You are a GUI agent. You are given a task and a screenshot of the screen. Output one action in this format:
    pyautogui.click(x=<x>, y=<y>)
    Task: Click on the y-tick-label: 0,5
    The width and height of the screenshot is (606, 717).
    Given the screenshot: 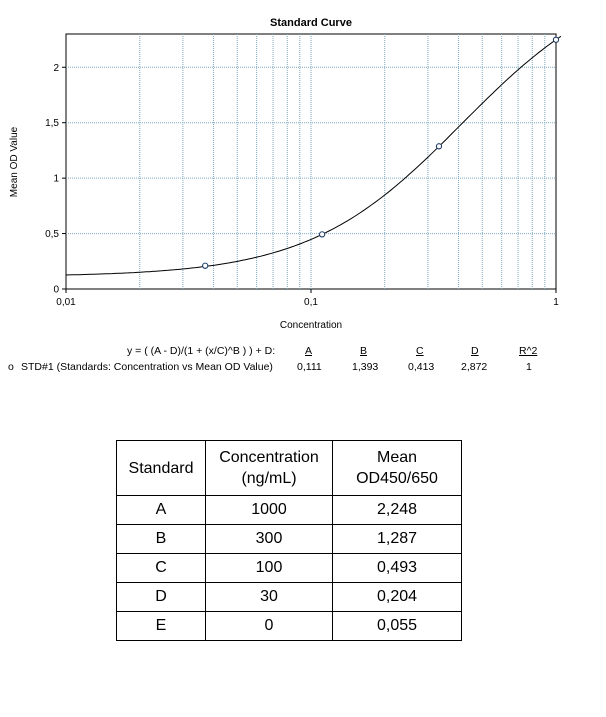 What is the action you would take?
    pyautogui.click(x=52, y=234)
    